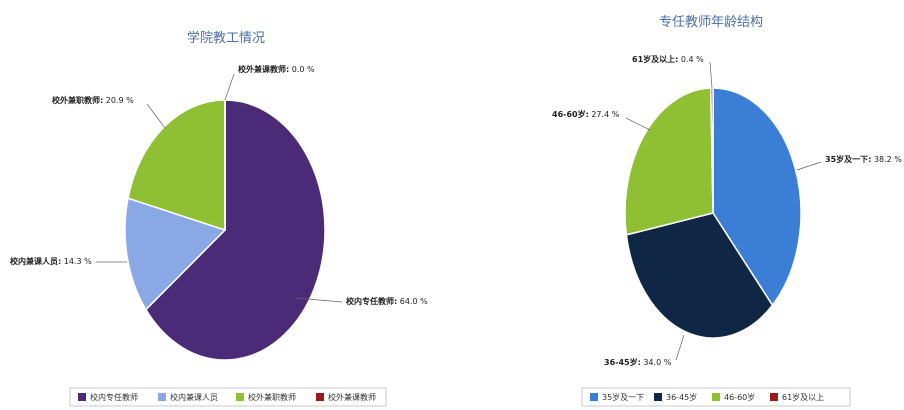  I want to click on legend-label-3: 校外兼课教师, so click(352, 397).